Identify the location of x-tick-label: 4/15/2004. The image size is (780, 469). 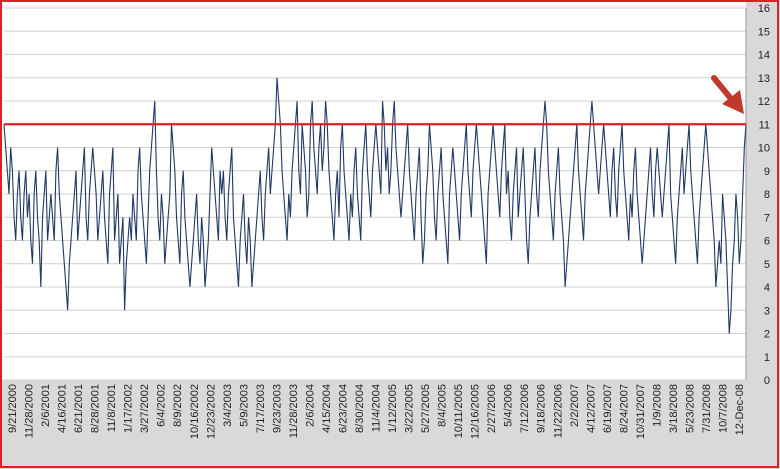
(327, 408).